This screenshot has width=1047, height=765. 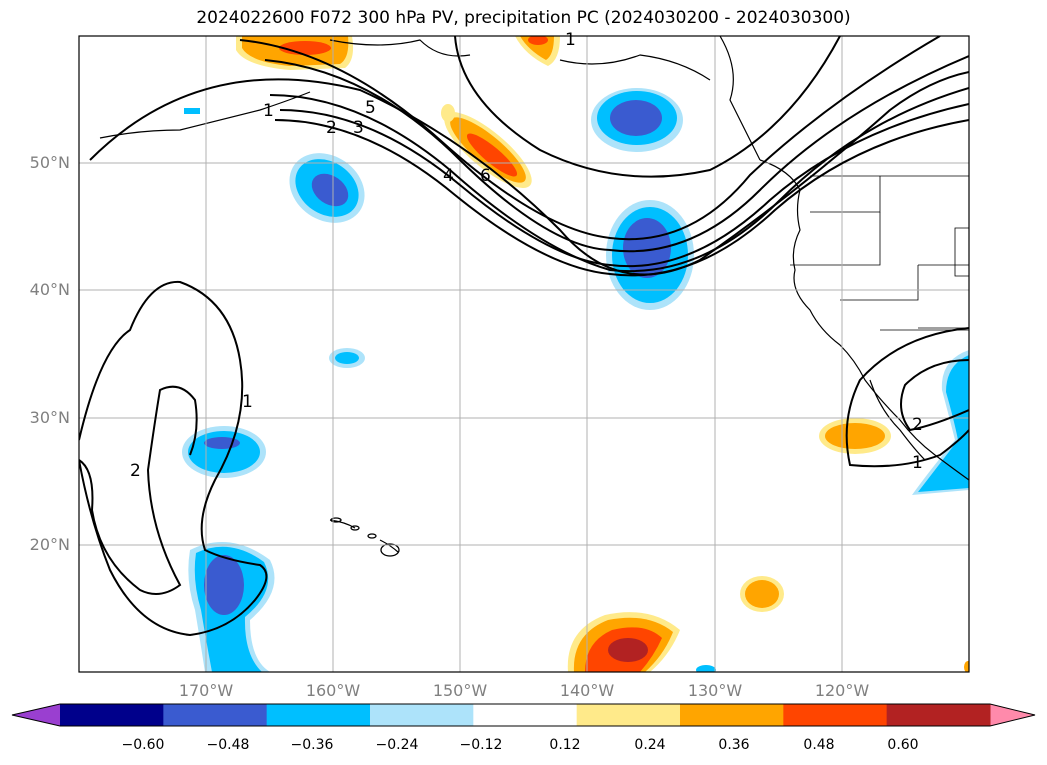 I want to click on colorbar-tick: 0.12, so click(x=565, y=745).